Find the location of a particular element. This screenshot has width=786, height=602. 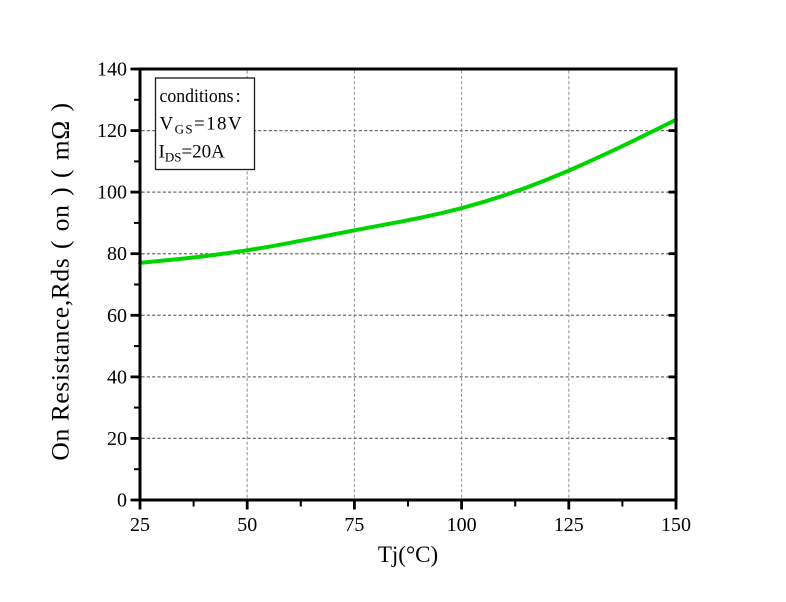

svg-text: 25 is located at coordinates (140, 525).